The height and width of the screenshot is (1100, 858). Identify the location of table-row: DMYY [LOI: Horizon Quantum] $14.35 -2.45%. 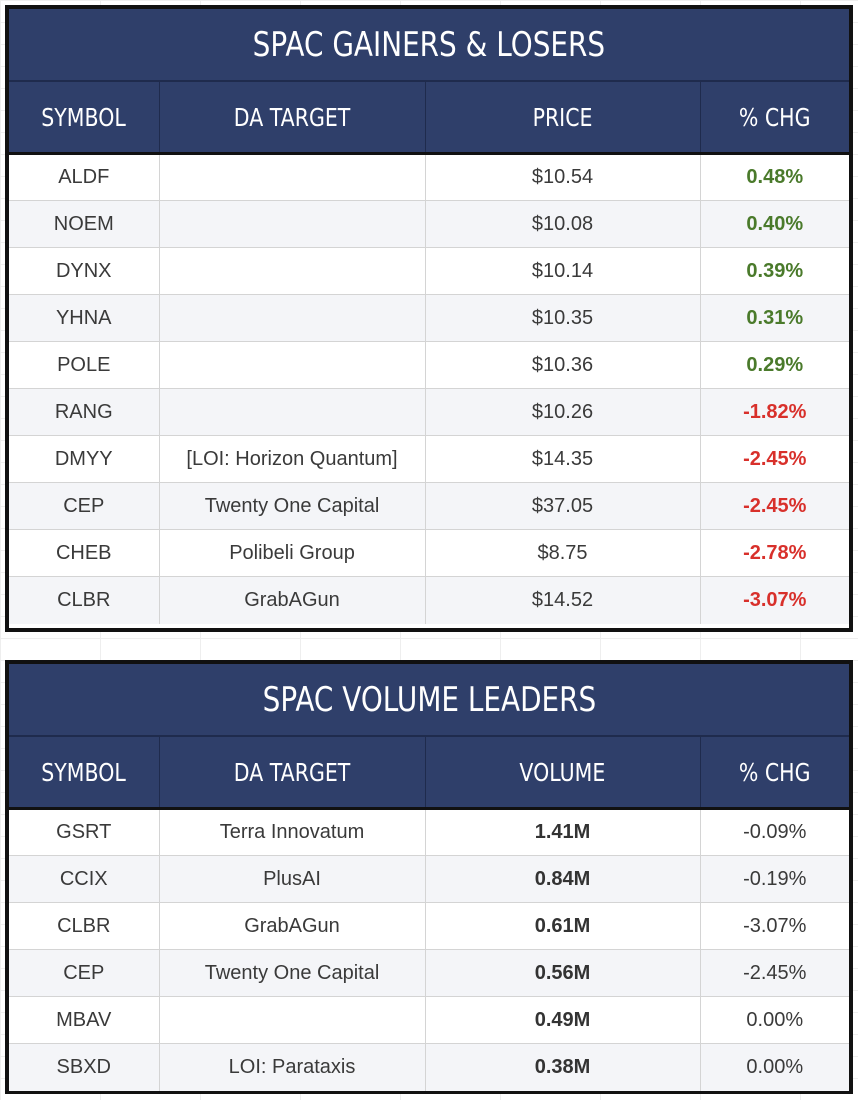
(429, 459).